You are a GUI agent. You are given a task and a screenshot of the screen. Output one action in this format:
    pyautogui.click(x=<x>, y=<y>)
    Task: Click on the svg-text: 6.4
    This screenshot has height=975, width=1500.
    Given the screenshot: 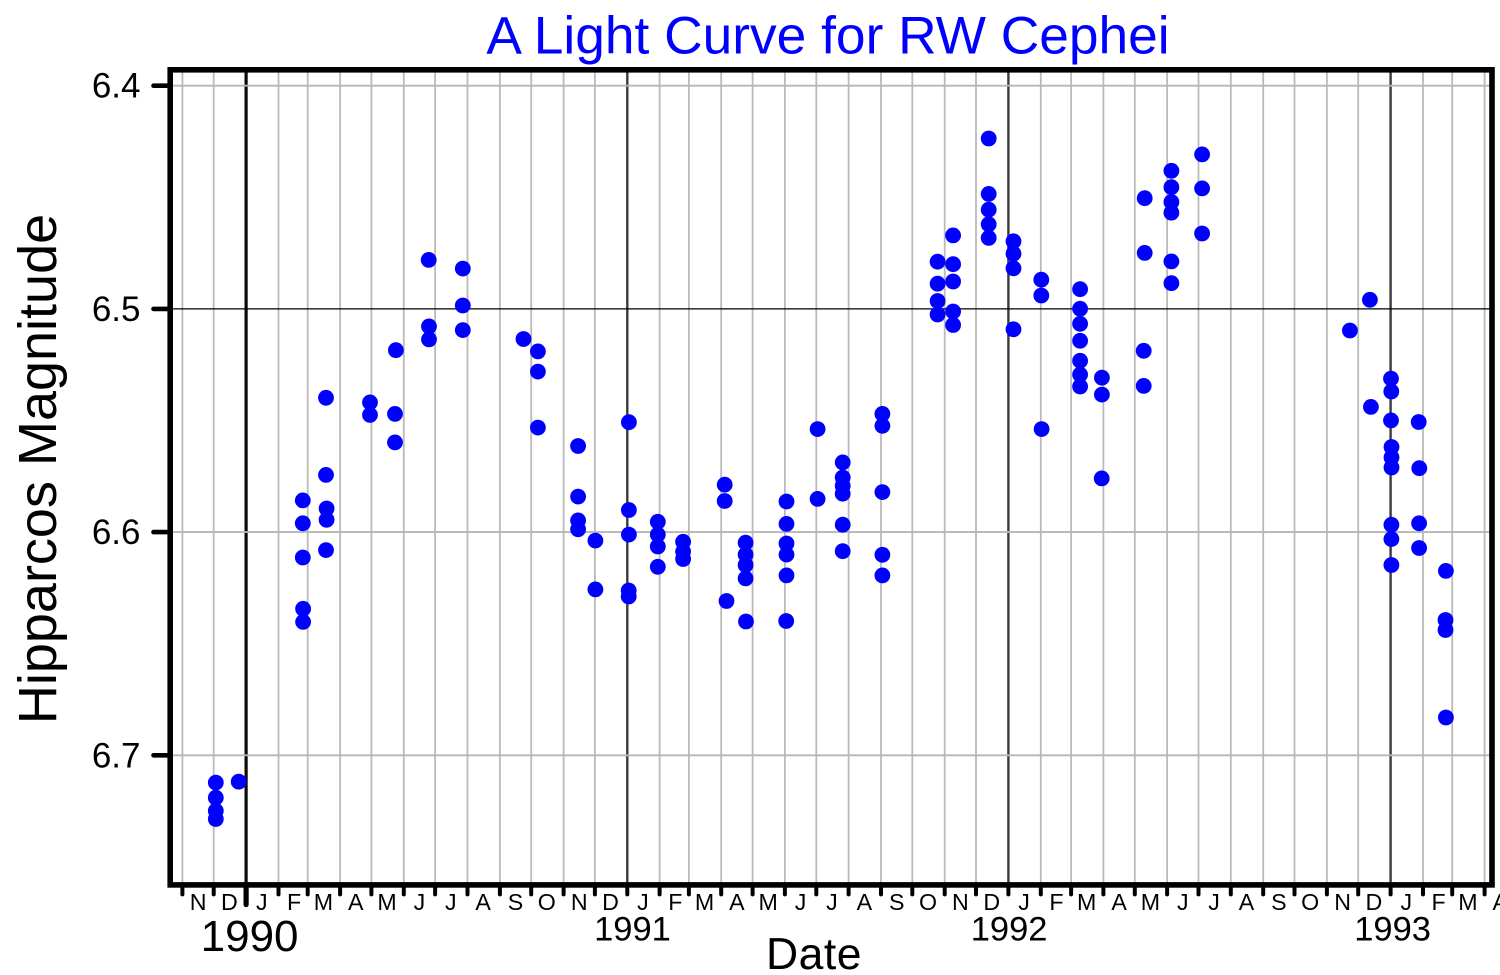 What is the action you would take?
    pyautogui.click(x=116, y=86)
    